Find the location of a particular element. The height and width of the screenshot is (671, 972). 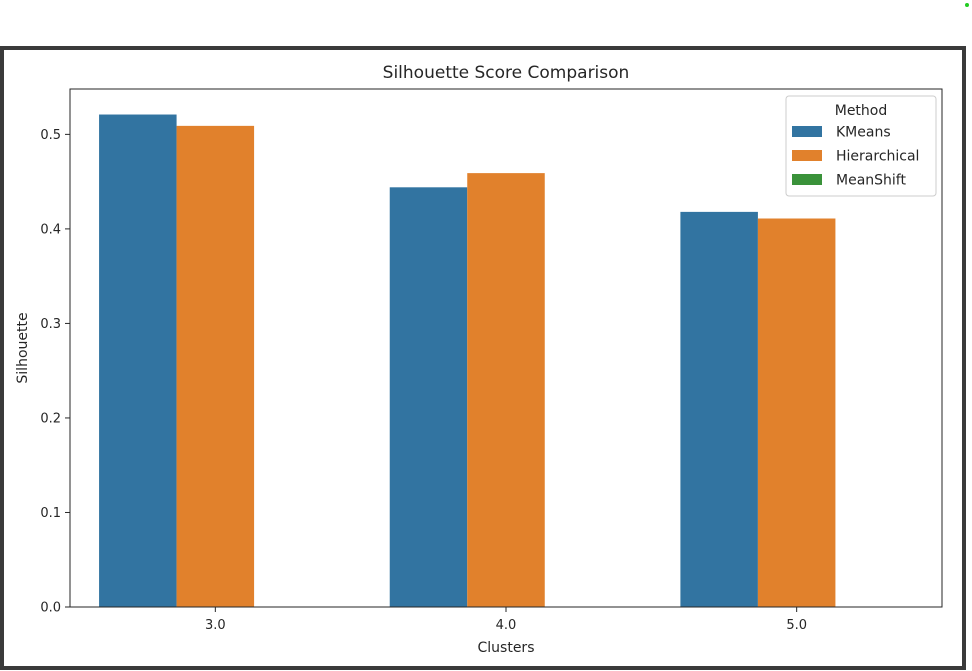

legend-swatch-kmeans is located at coordinates (807, 131).